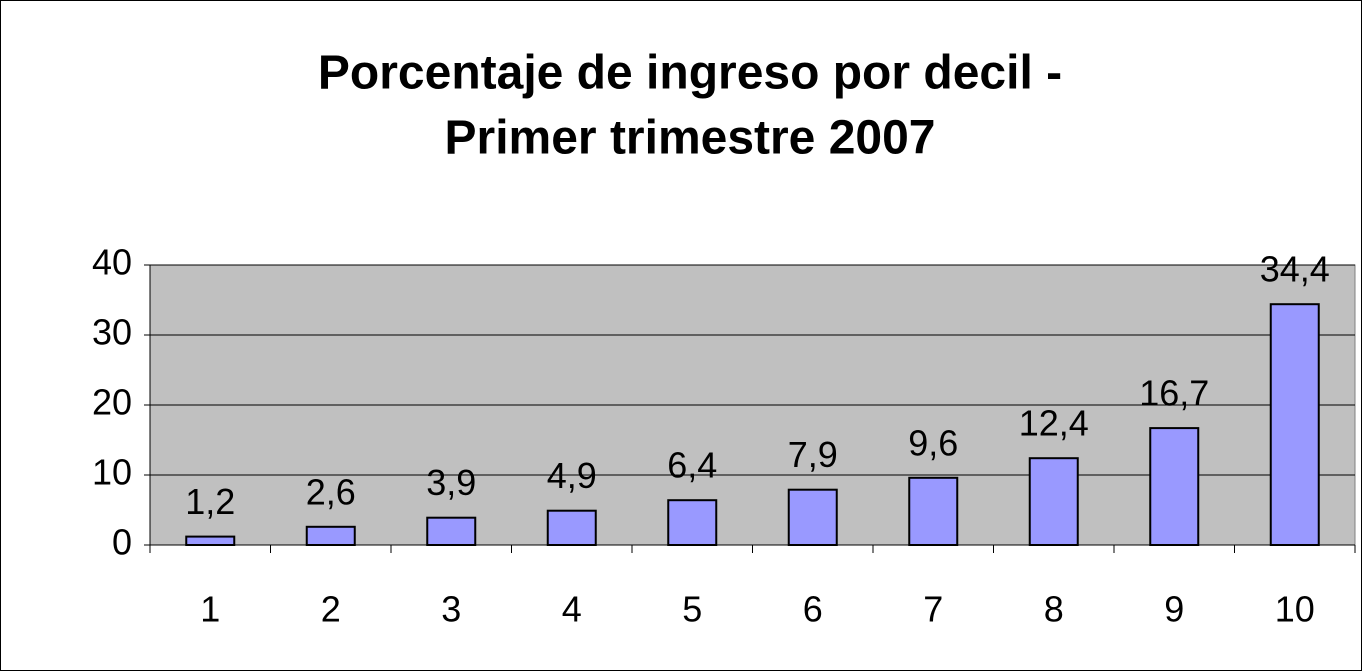 This screenshot has height=671, width=1362. I want to click on x-tick-label: 3, so click(451, 609).